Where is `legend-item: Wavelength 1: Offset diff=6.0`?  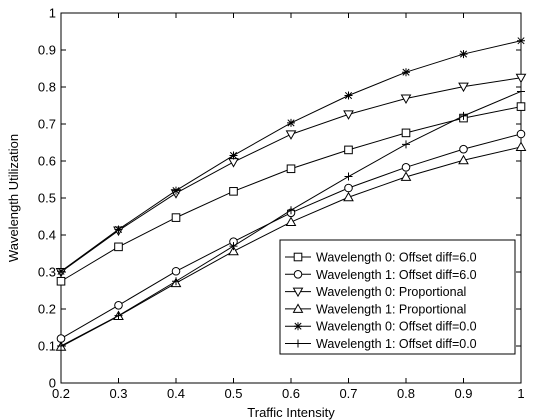 legend-item: Wavelength 1: Offset diff=6.0 is located at coordinates (381, 275).